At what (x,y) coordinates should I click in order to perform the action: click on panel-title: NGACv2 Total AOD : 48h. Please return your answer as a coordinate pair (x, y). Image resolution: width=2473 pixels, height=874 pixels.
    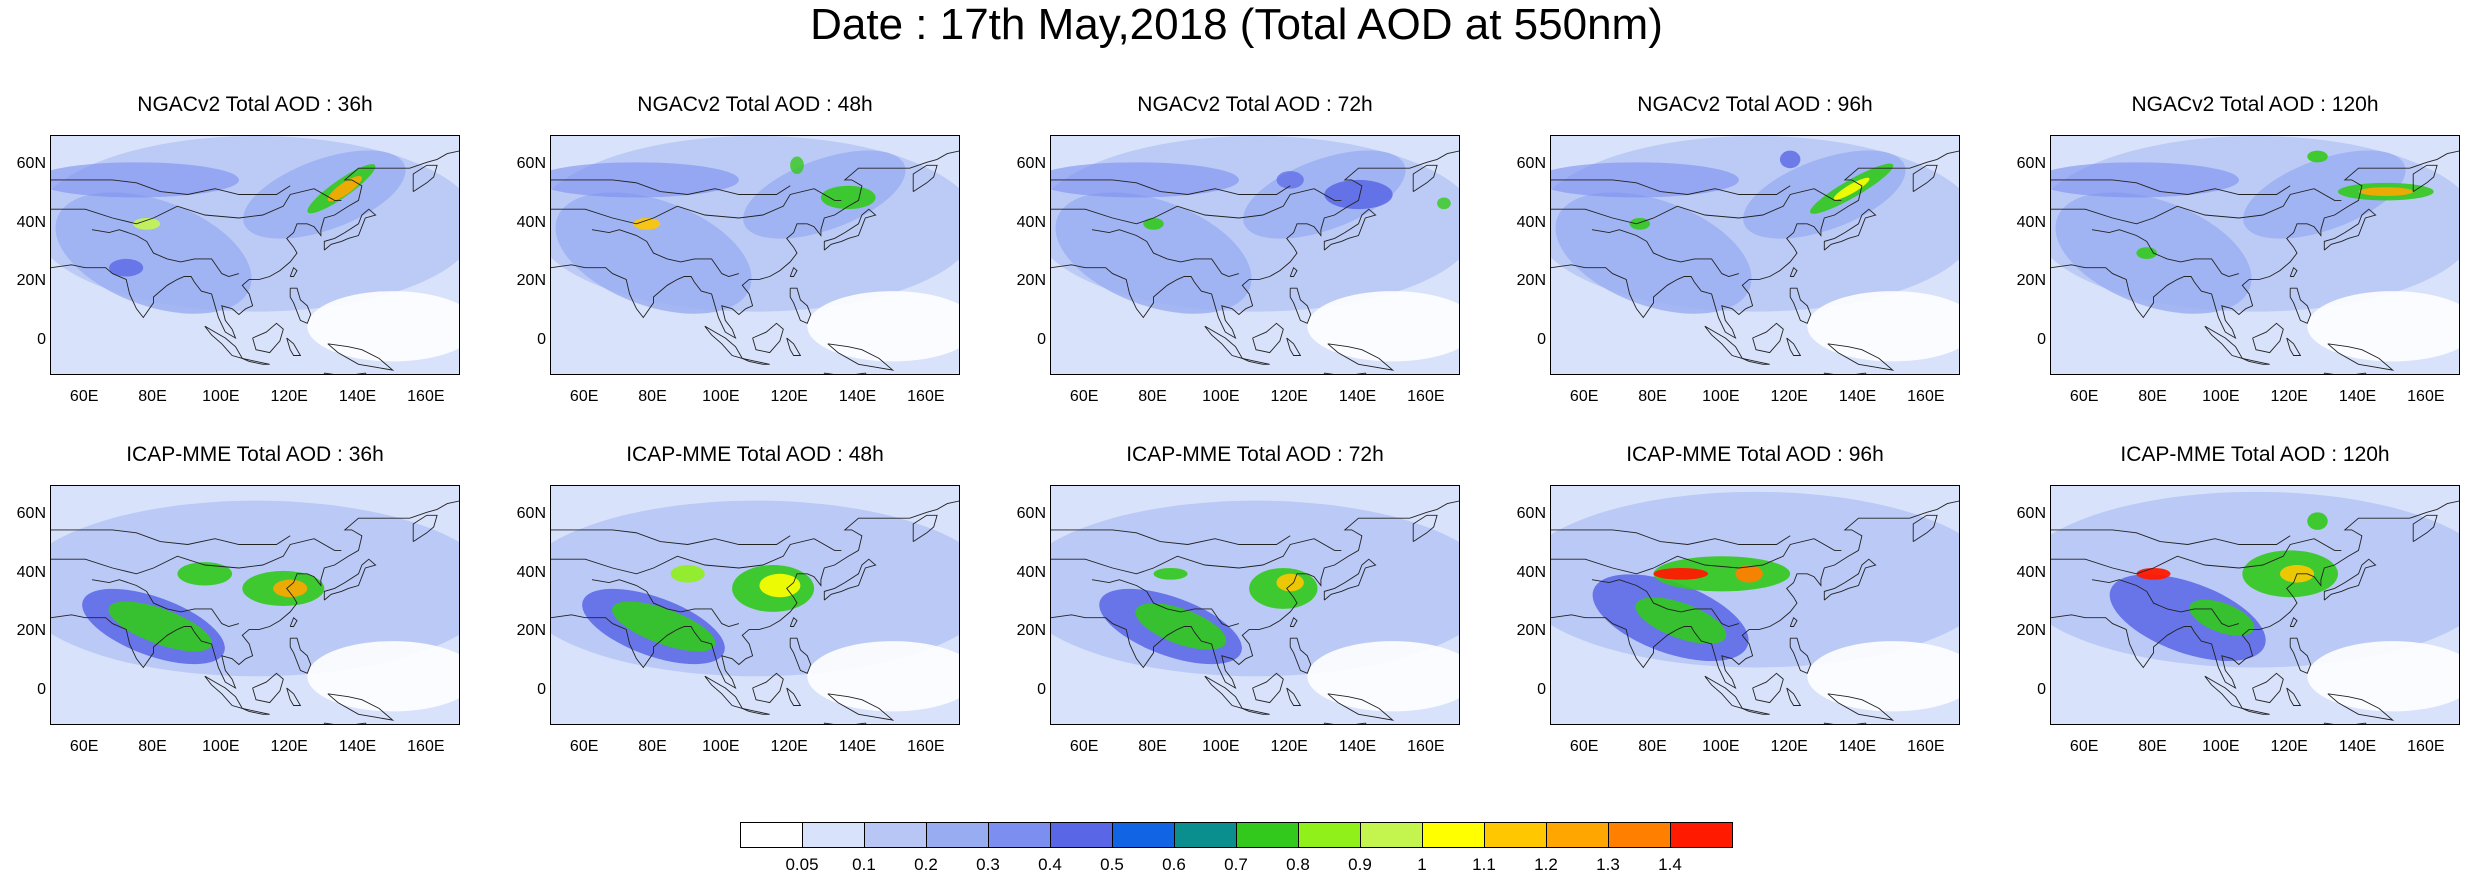
    Looking at the image, I should click on (755, 104).